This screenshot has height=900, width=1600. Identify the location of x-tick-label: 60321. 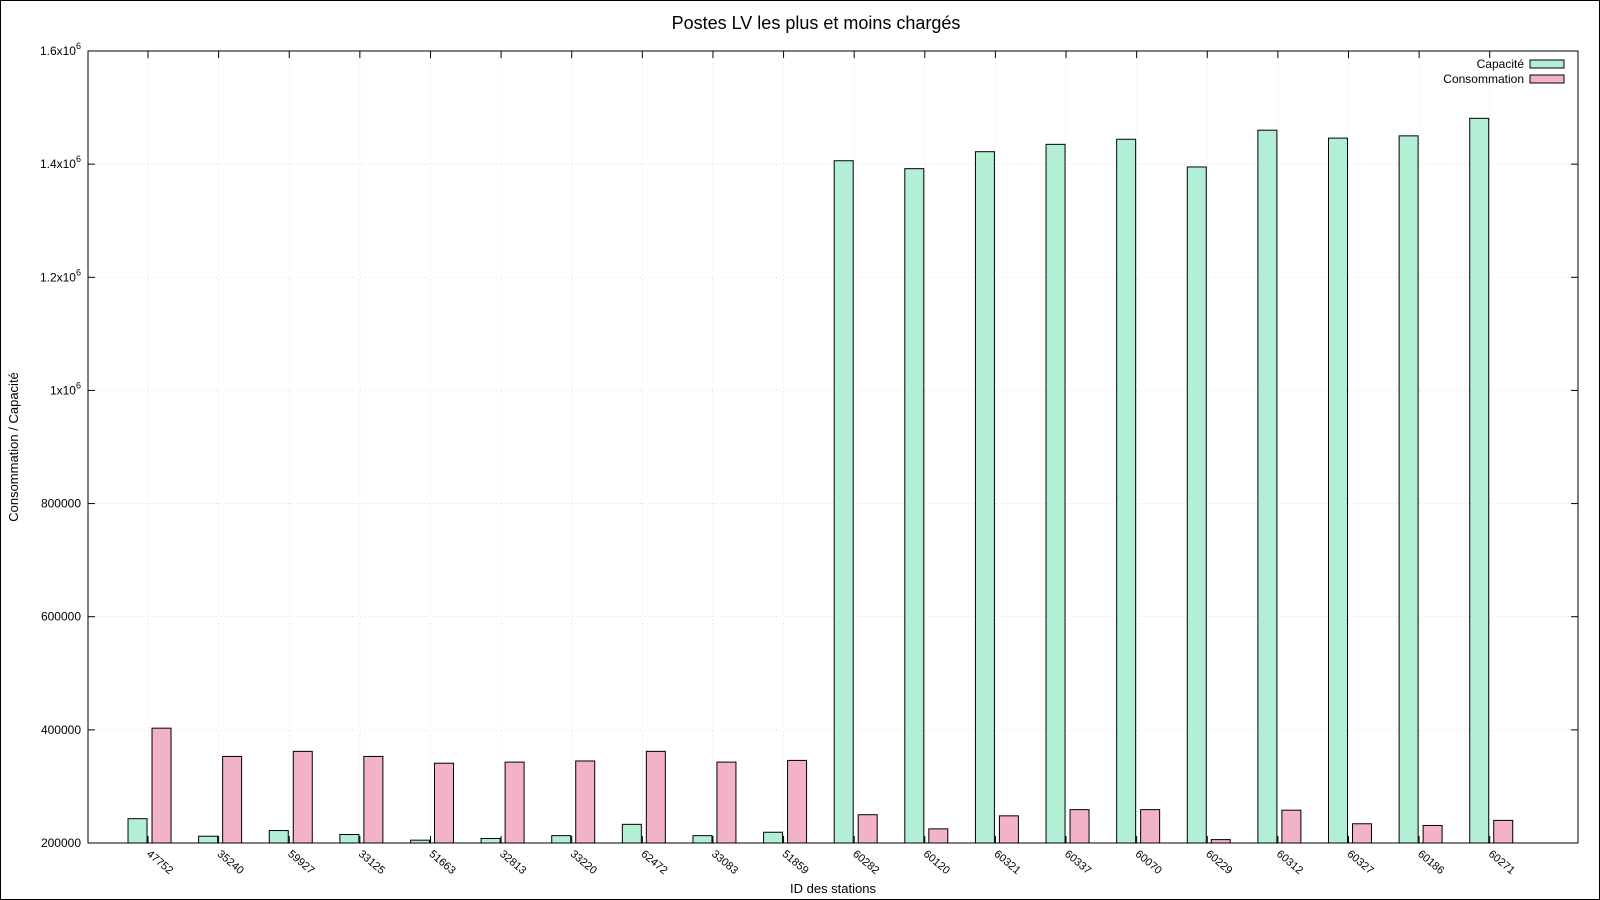
(1006, 862).